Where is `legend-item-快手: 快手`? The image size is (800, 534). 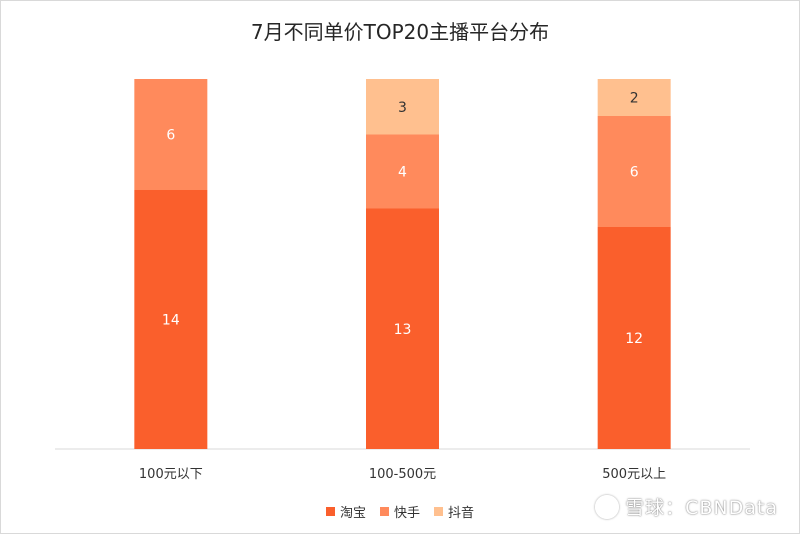
legend-item-快手: 快手 is located at coordinates (399, 511).